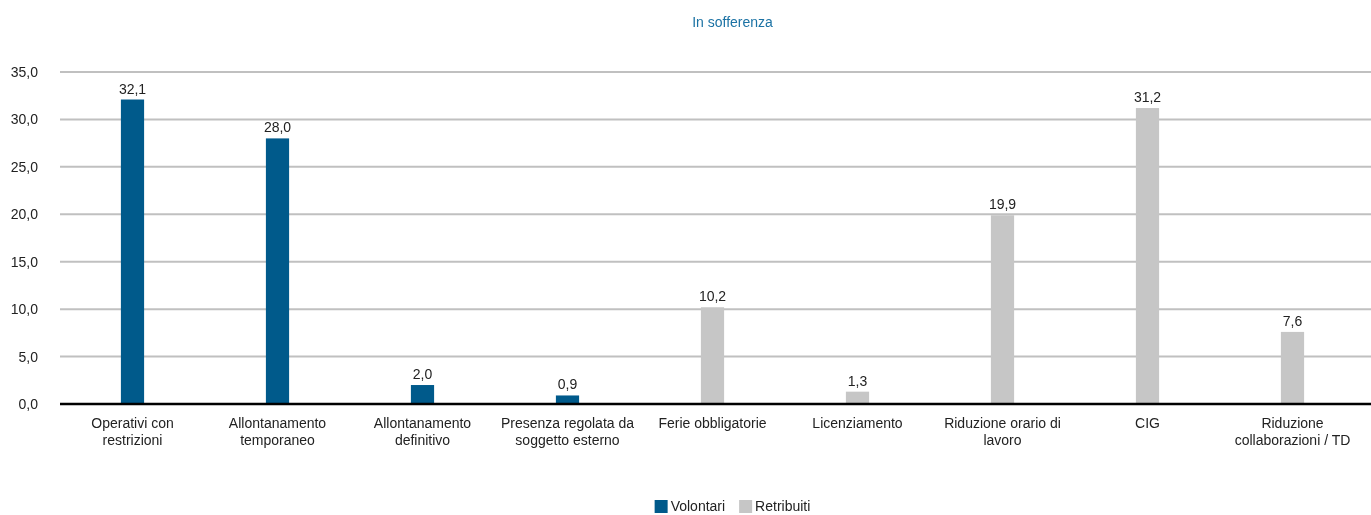 The height and width of the screenshot is (515, 1371). Describe the element at coordinates (698, 506) in the screenshot. I see `legend-label: Volontari` at that location.